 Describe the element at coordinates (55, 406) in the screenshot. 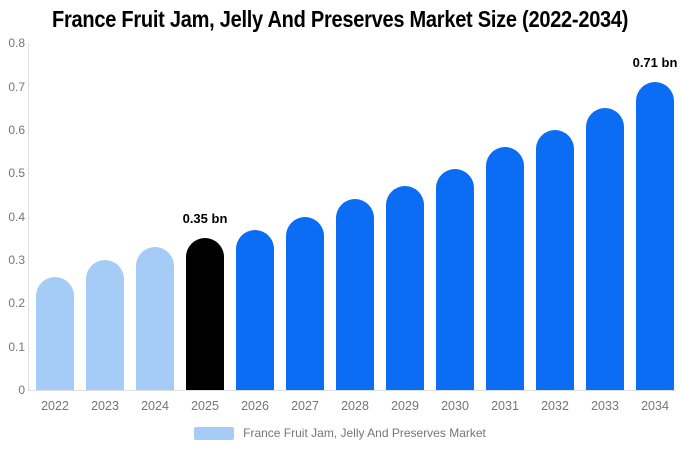

I see `x-label-2022: 2022` at that location.